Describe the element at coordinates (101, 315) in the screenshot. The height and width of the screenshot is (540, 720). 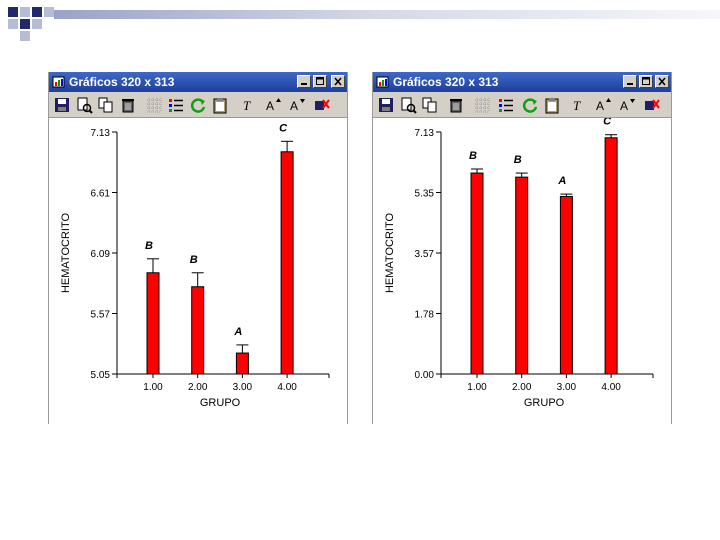
I see `y-tick-label: 5.57` at that location.